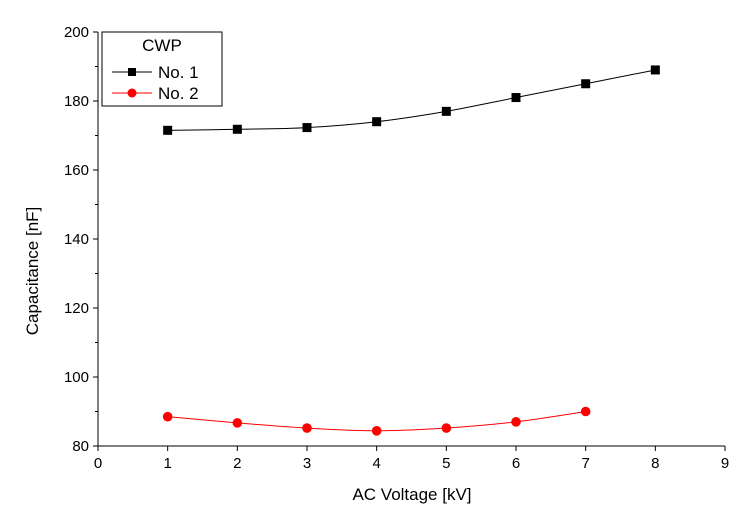 The height and width of the screenshot is (523, 755). I want to click on series-line, so click(411, 100).